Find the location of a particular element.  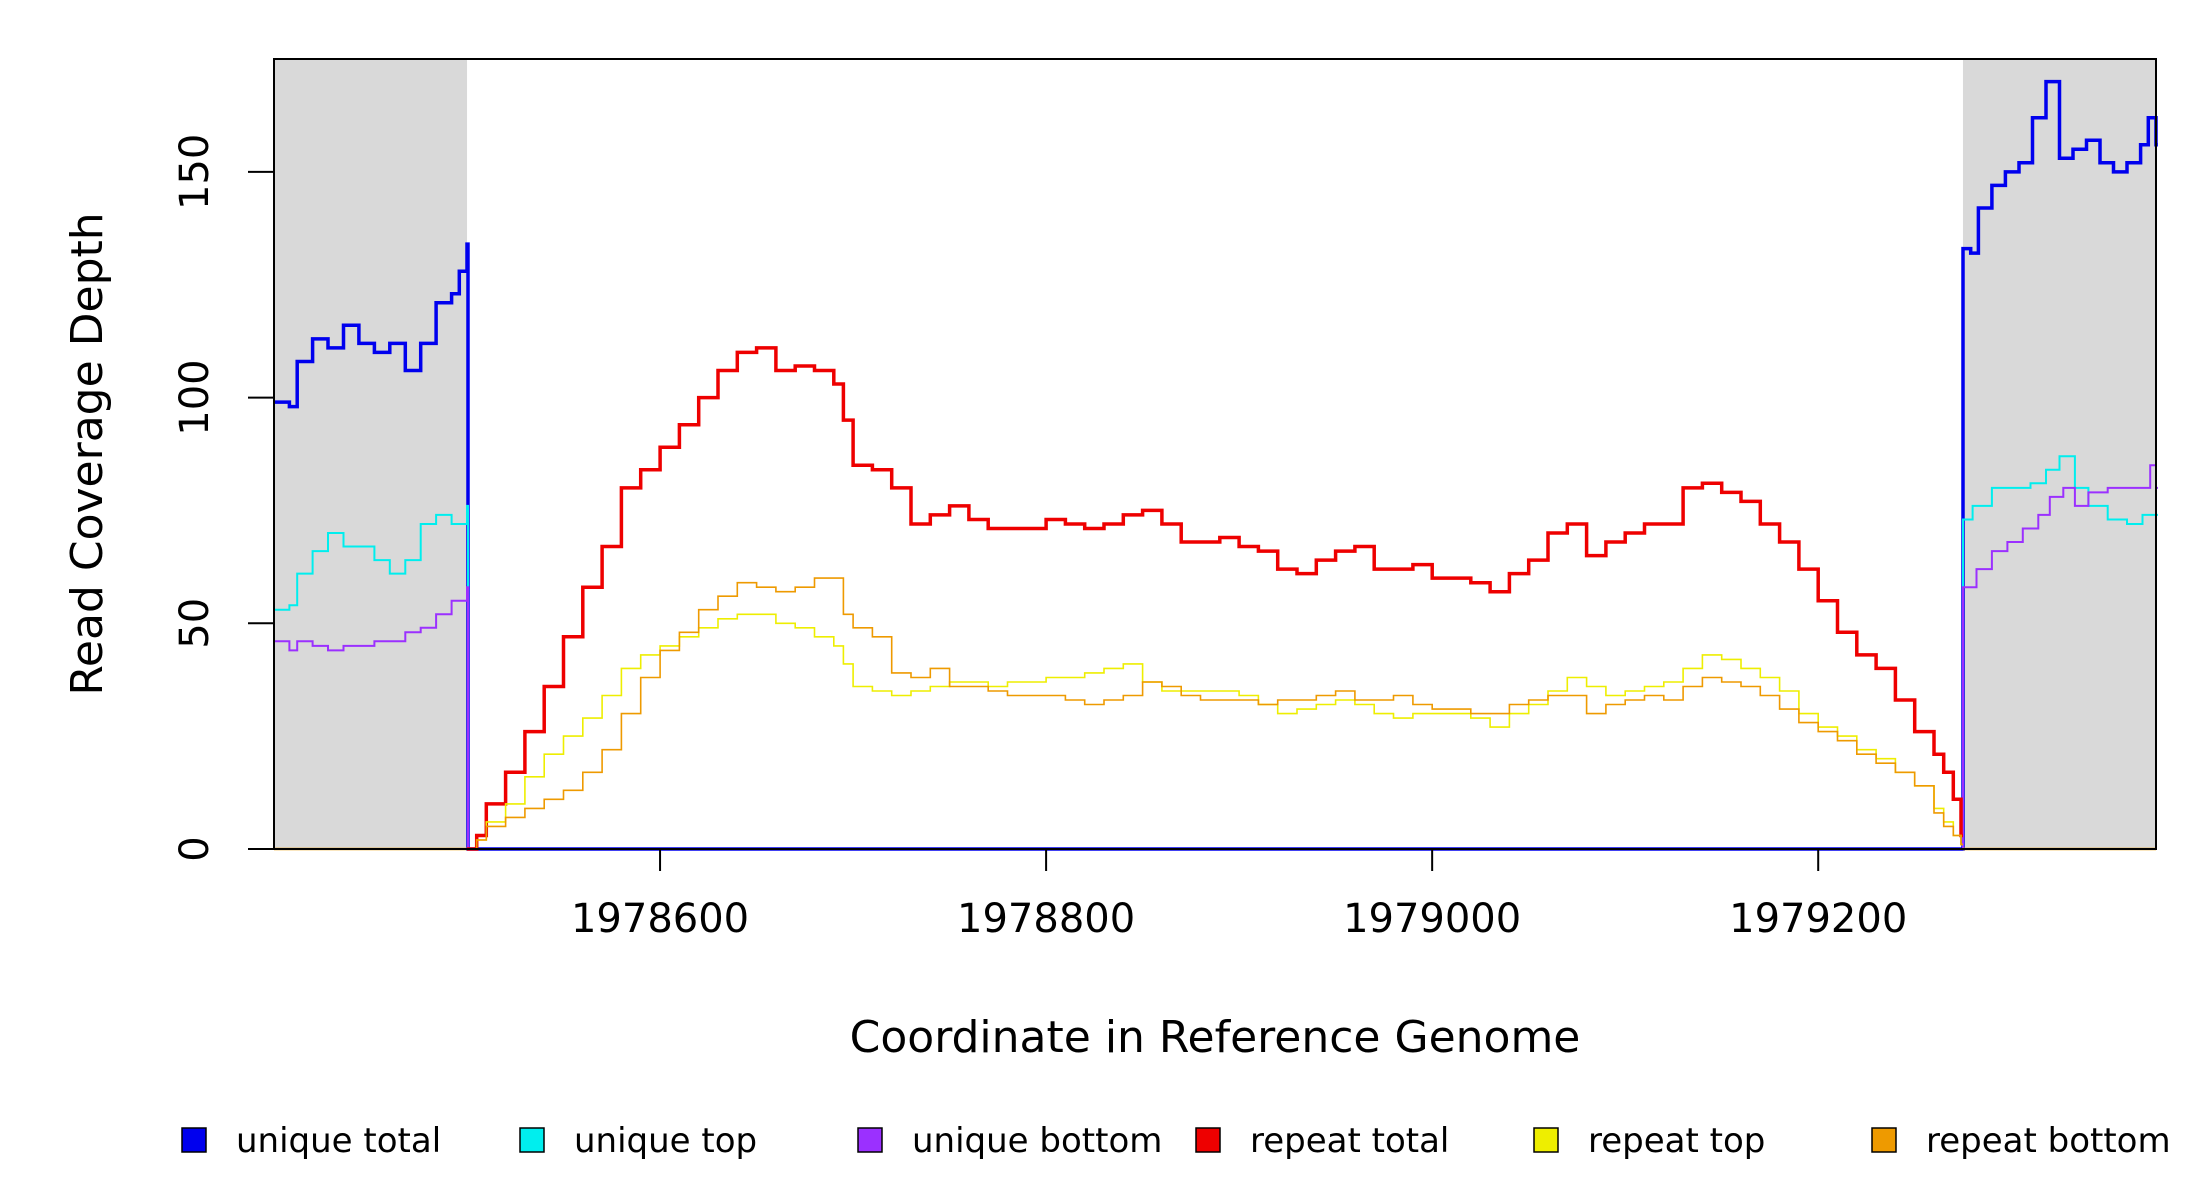

legend-swatch-repeat-bottom is located at coordinates (1884, 1140).